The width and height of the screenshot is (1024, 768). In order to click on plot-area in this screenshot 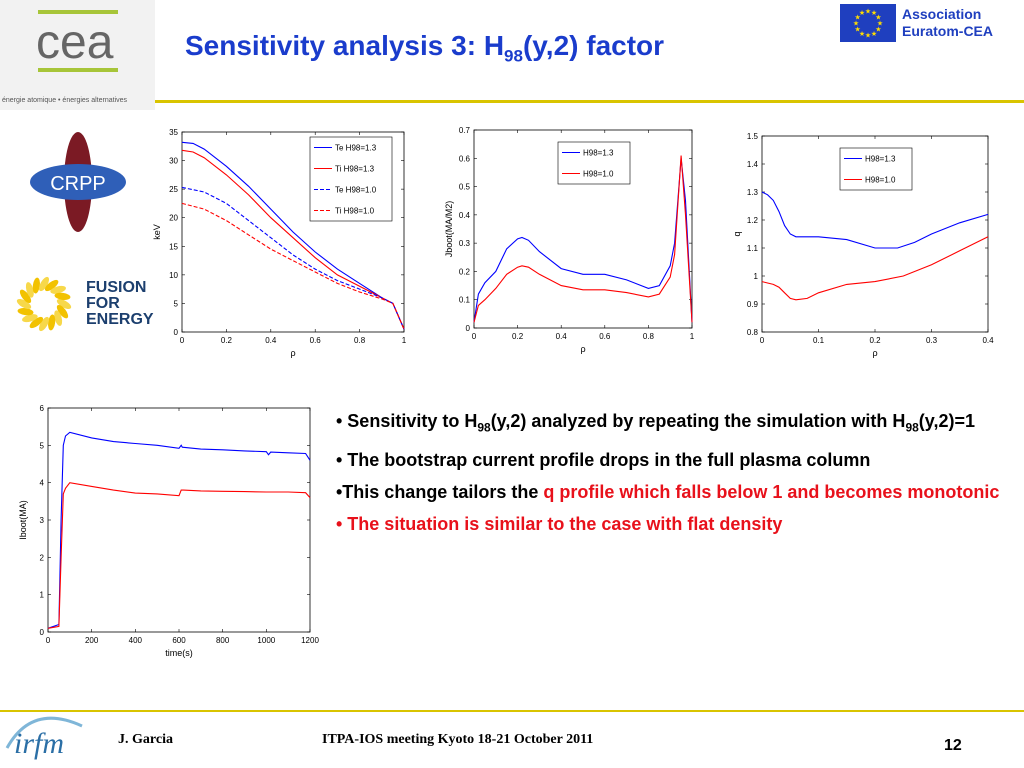, I will do `click(179, 520)`.